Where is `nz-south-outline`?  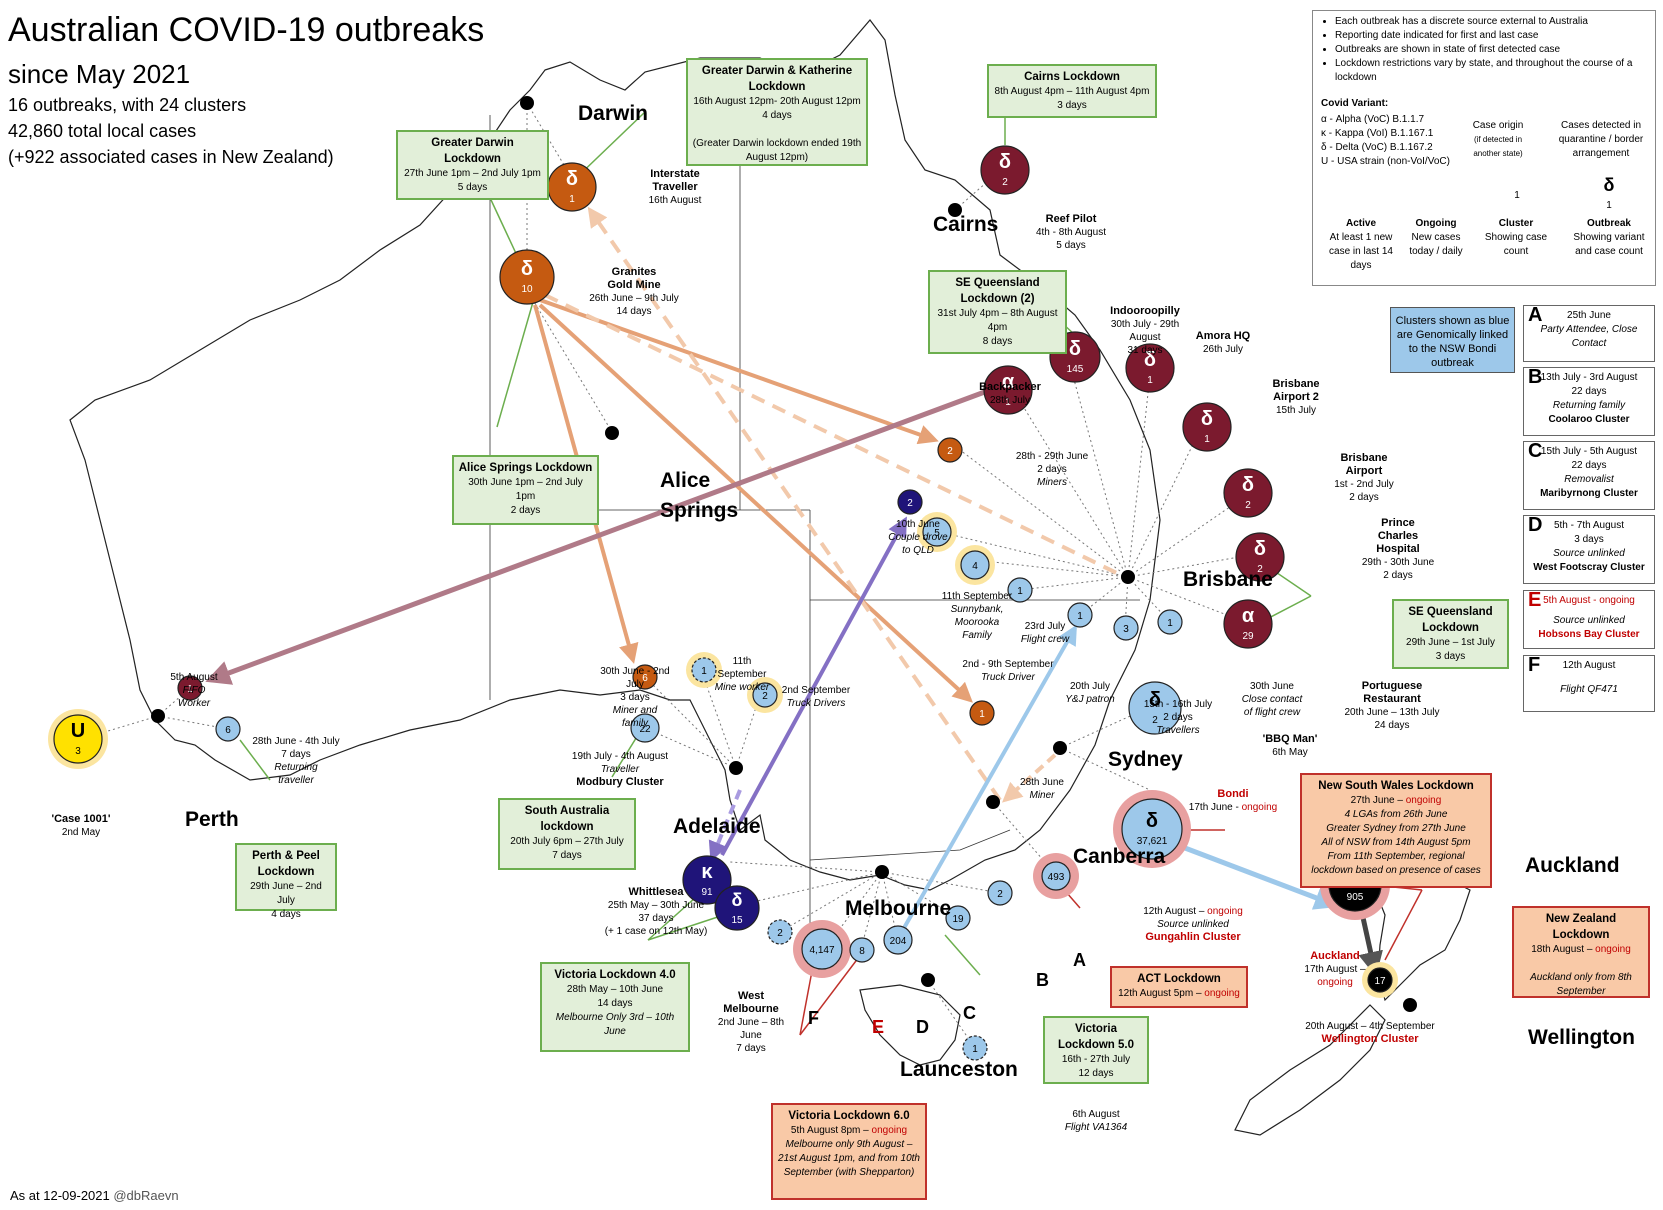 nz-south-outline is located at coordinates (1310, 1070).